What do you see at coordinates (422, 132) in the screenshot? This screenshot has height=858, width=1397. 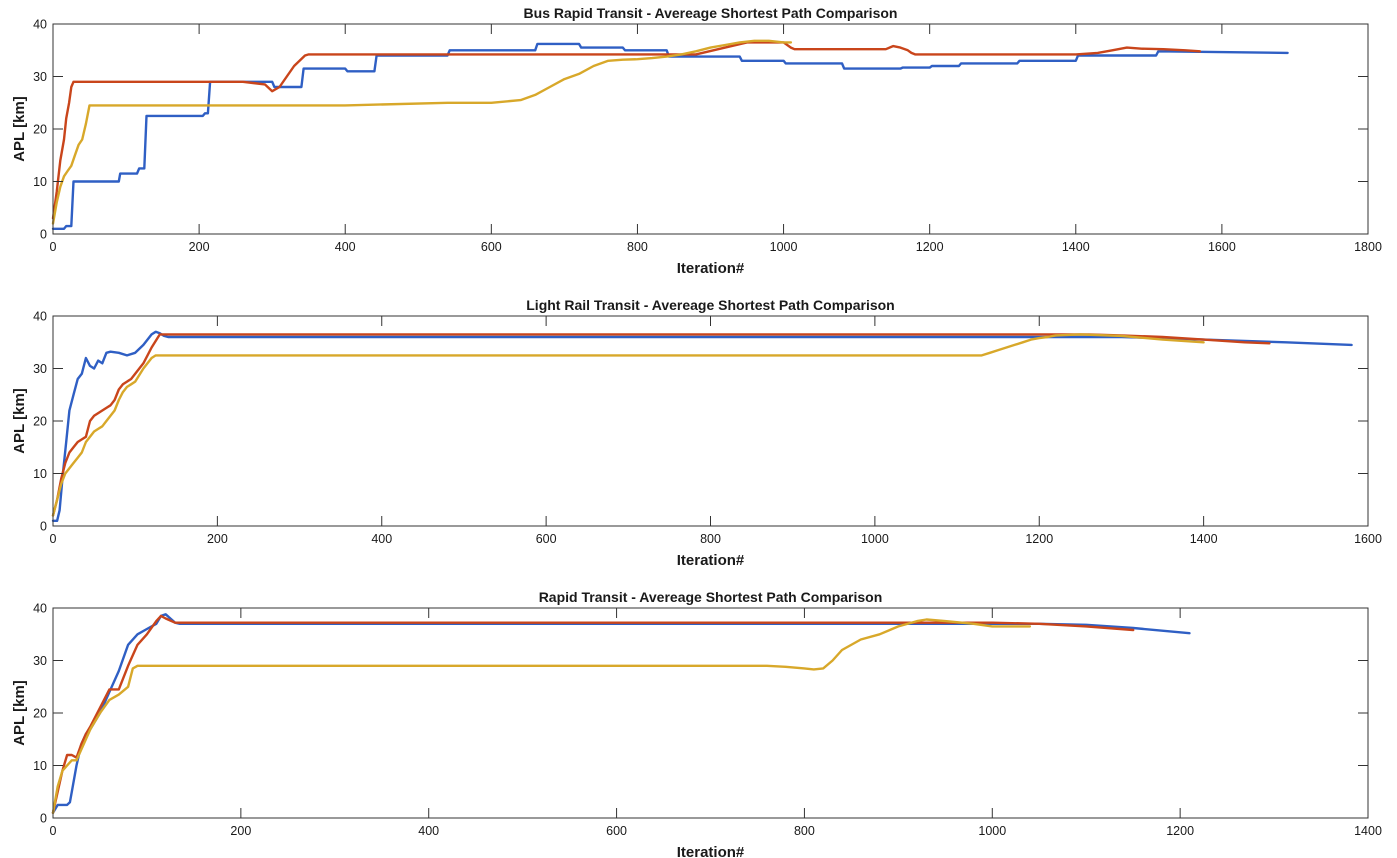 I see `series-line-yellow` at bounding box center [422, 132].